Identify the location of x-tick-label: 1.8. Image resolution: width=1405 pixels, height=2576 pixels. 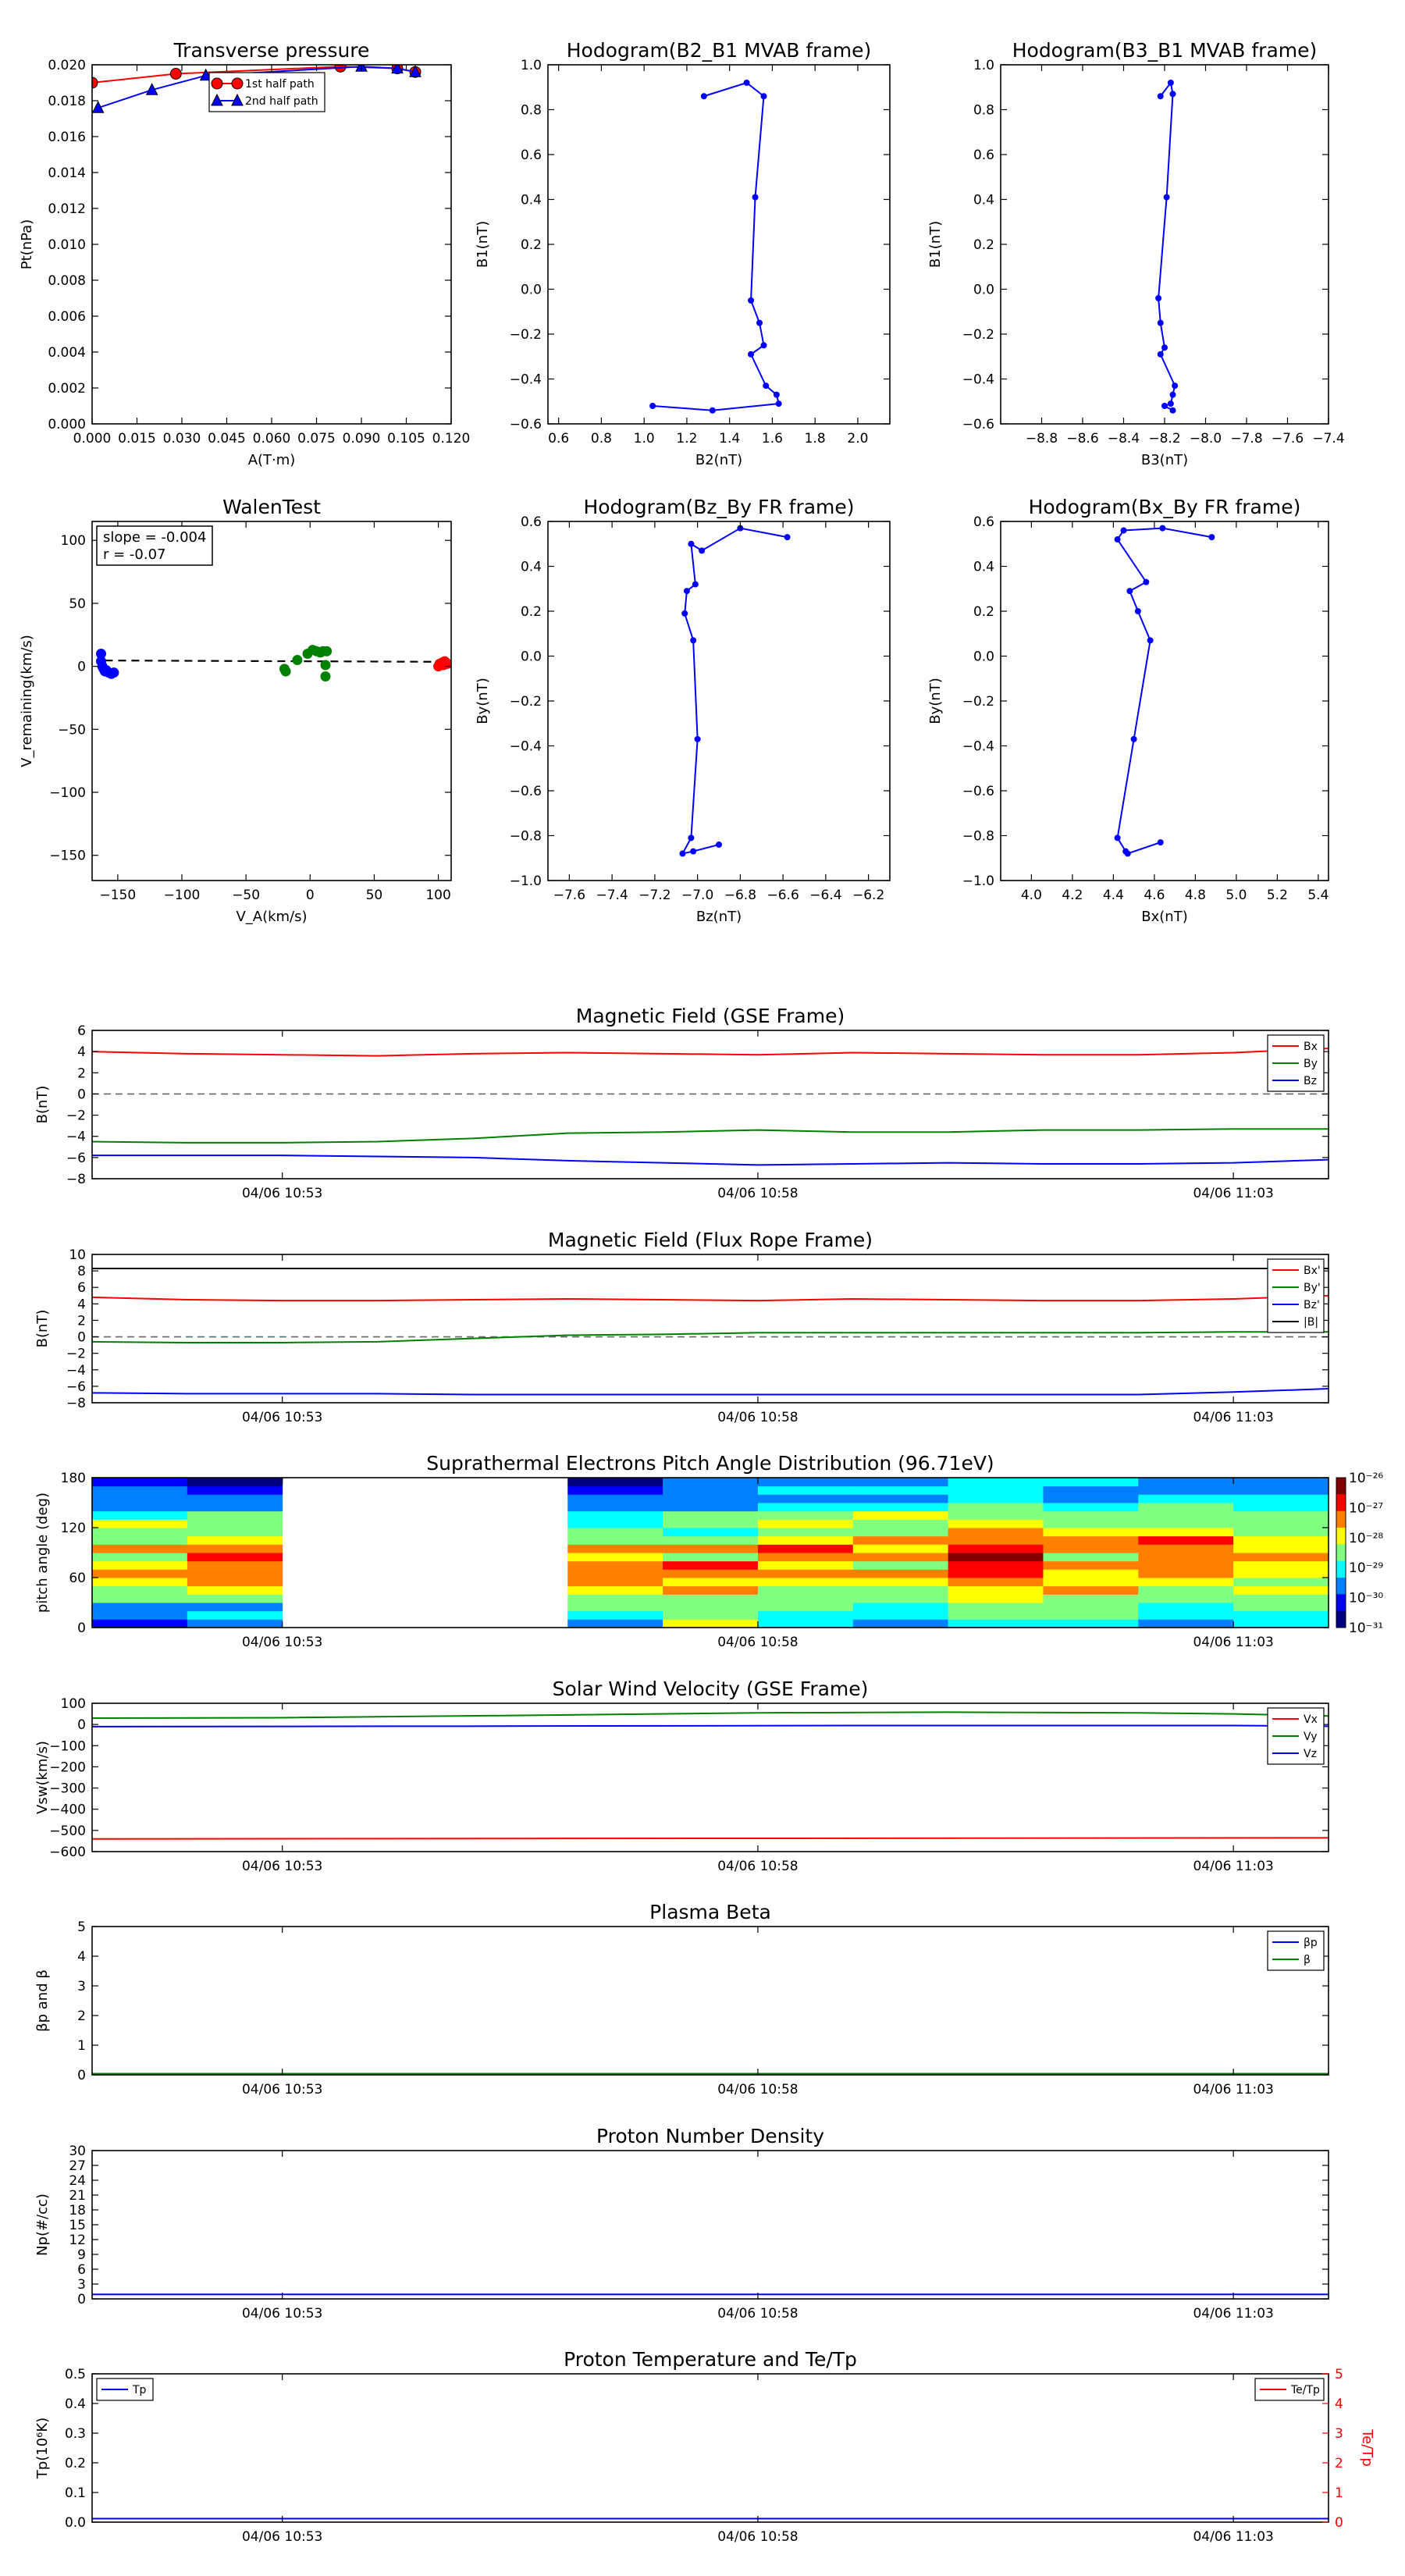
(816, 439).